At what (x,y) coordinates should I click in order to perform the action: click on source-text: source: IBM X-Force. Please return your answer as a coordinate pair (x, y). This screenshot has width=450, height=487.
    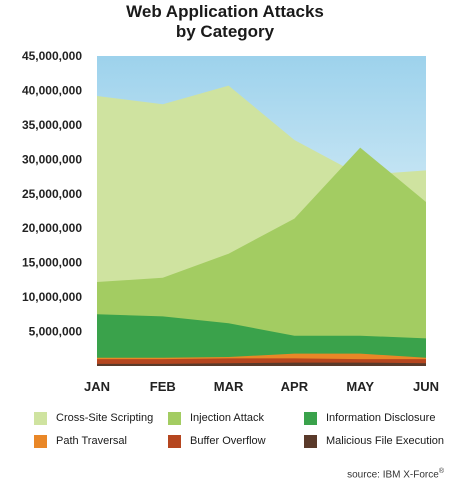
    Looking at the image, I should click on (393, 475).